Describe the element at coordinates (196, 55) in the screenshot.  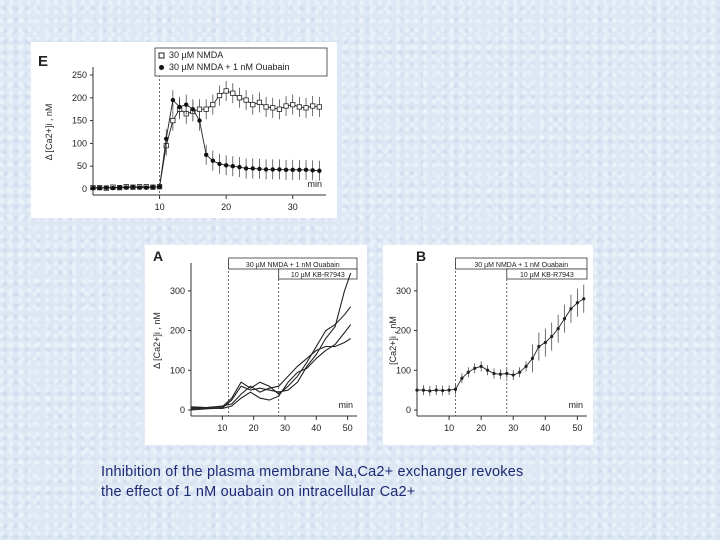
I see `legend-label: 30 µM NMDA` at that location.